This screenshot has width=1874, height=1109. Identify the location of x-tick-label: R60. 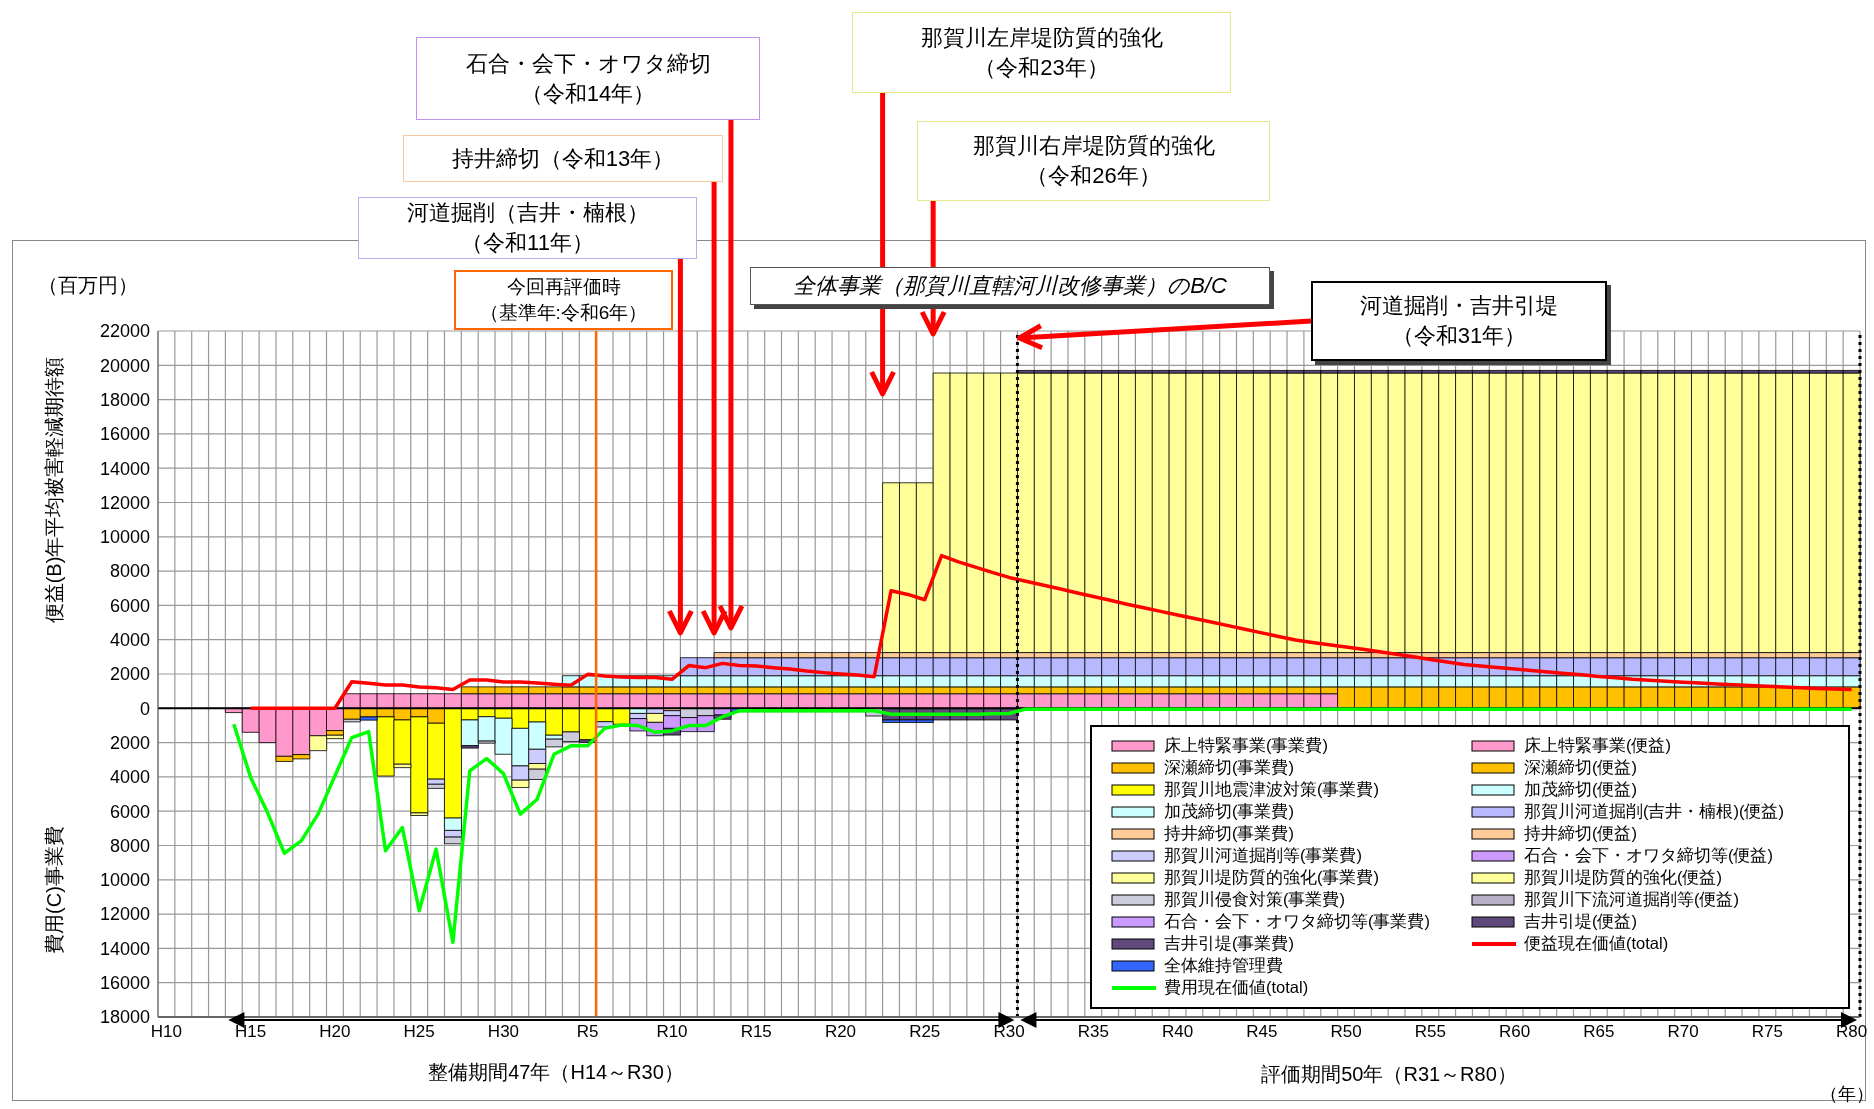
(1514, 1032).